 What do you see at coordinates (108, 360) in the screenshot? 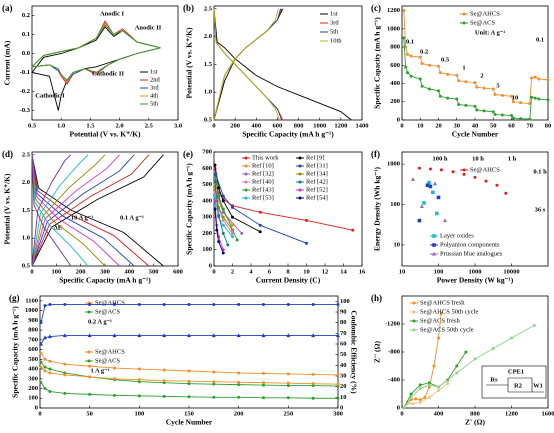
I see `legend-label: Se@ACS` at bounding box center [108, 360].